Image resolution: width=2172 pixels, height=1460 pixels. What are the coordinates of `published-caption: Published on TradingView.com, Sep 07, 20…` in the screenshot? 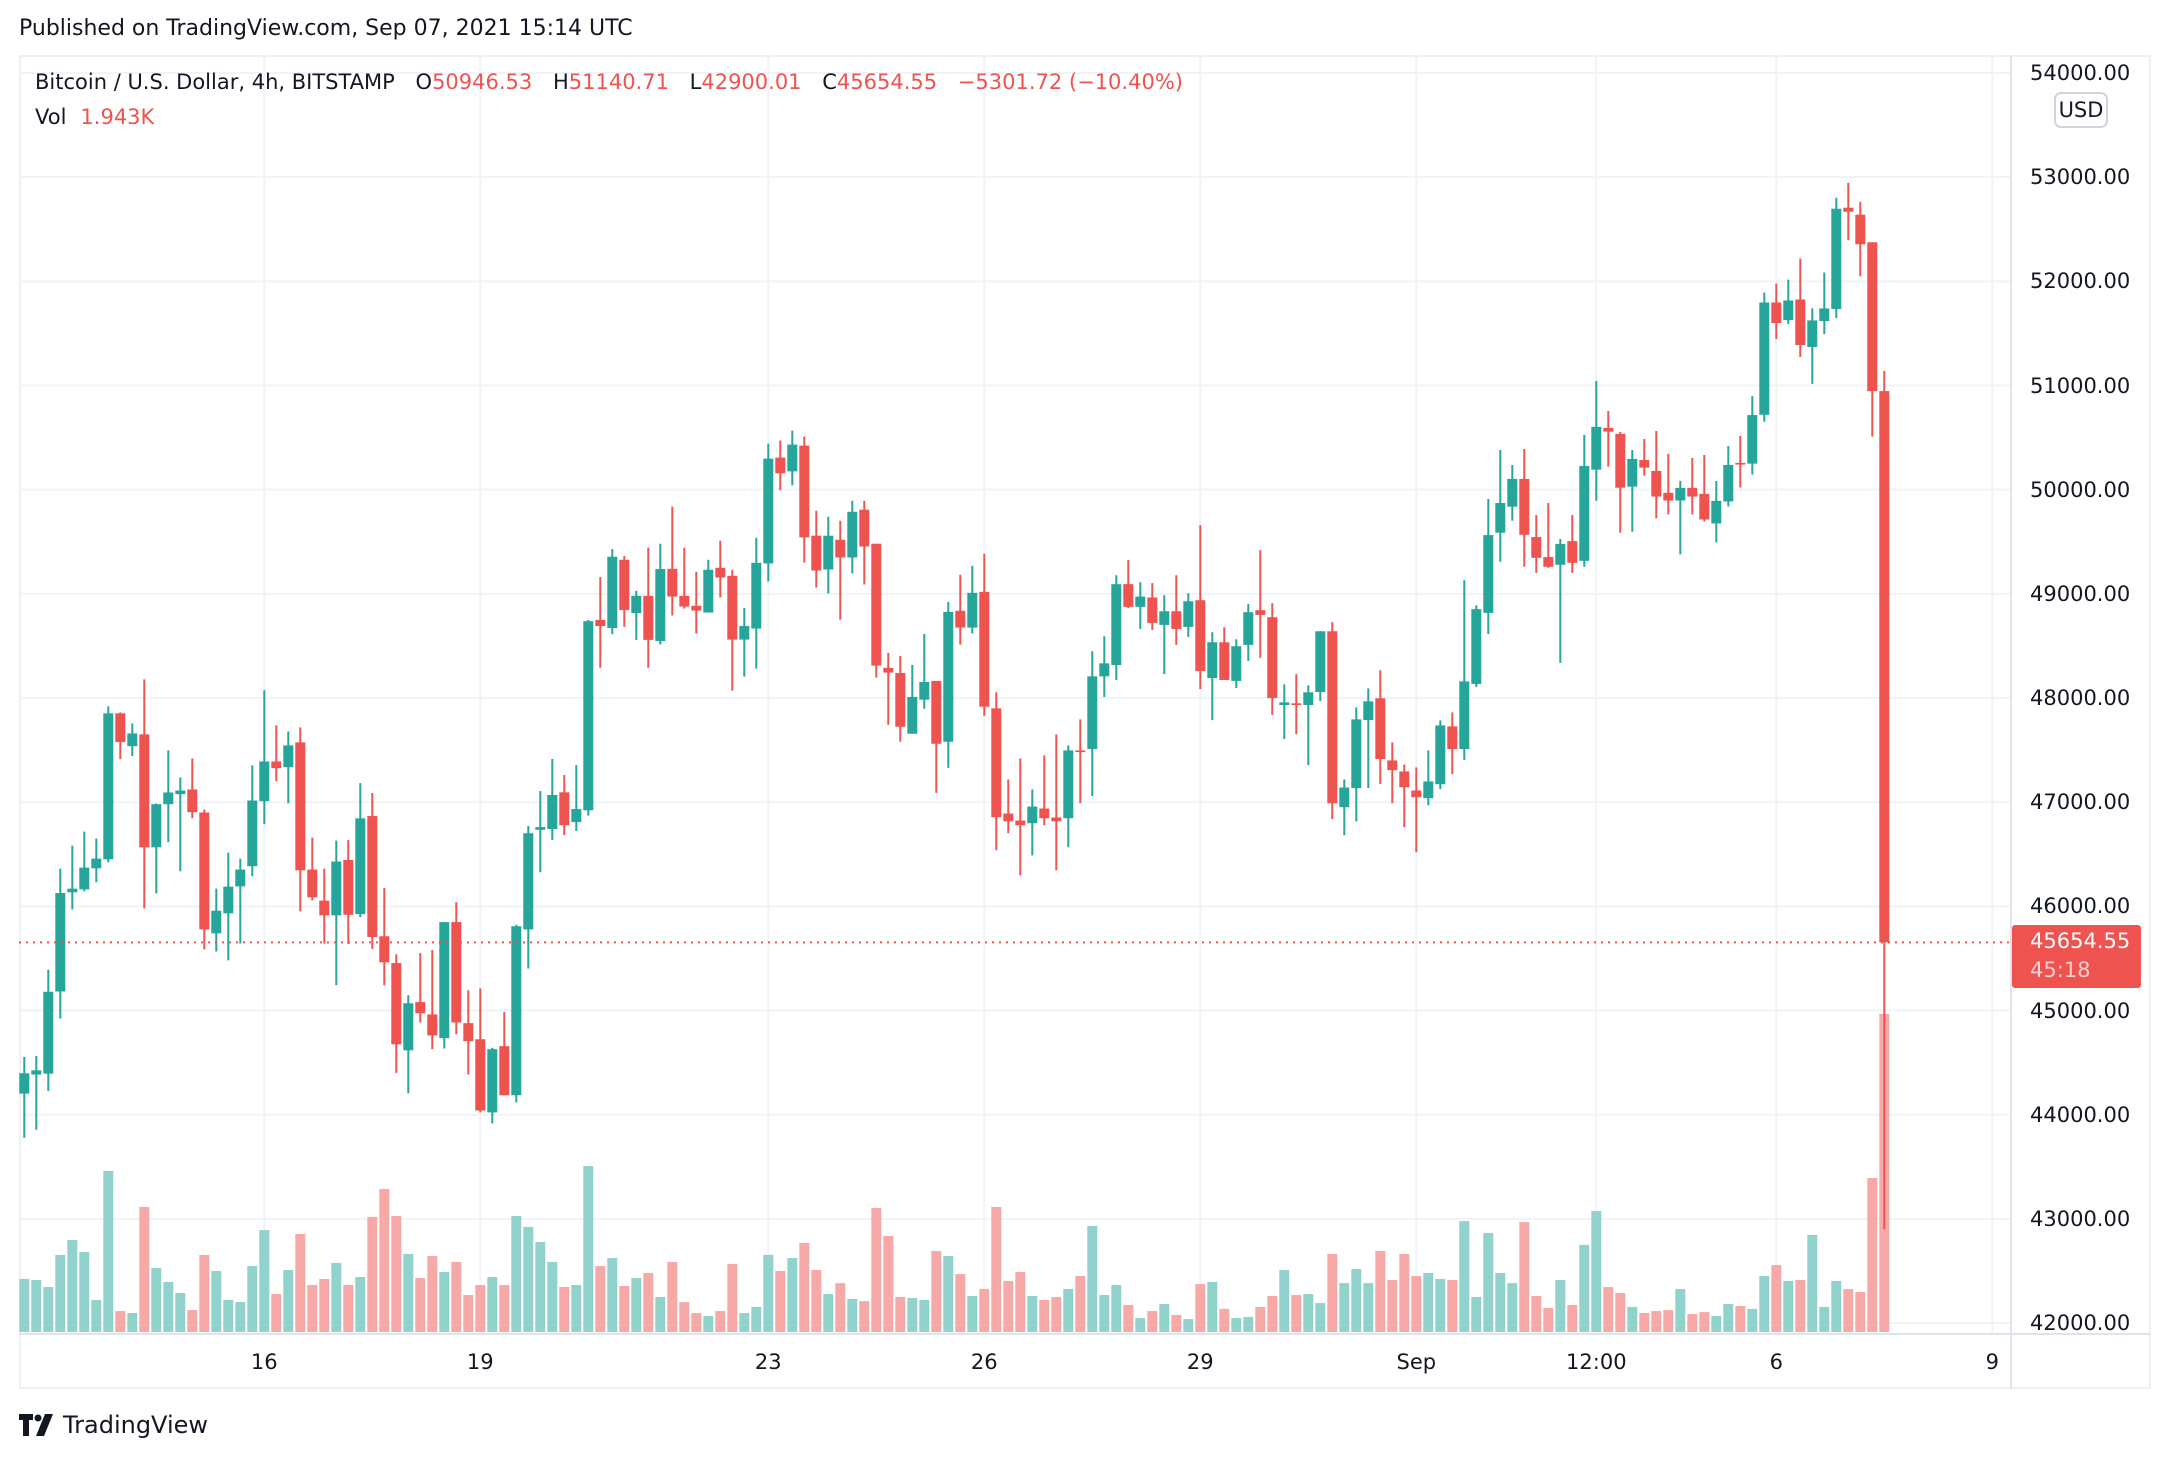 It's located at (326, 28).